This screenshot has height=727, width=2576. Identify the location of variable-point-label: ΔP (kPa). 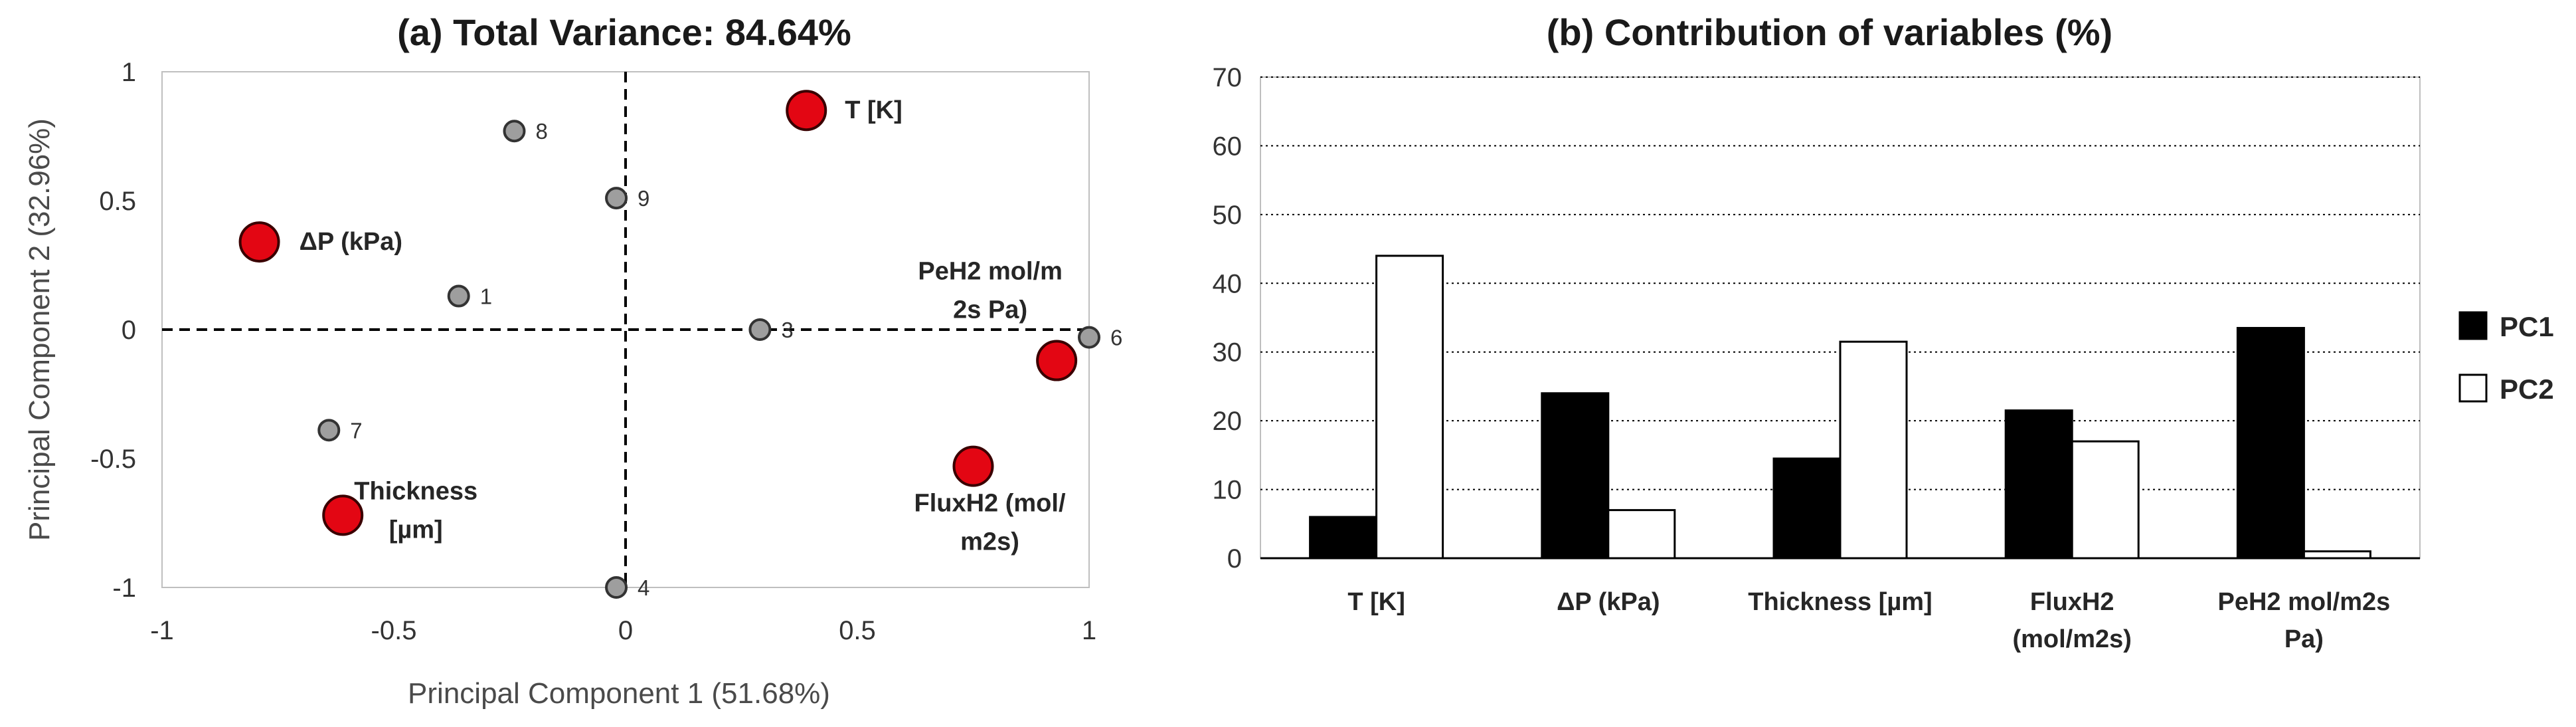
(351, 242).